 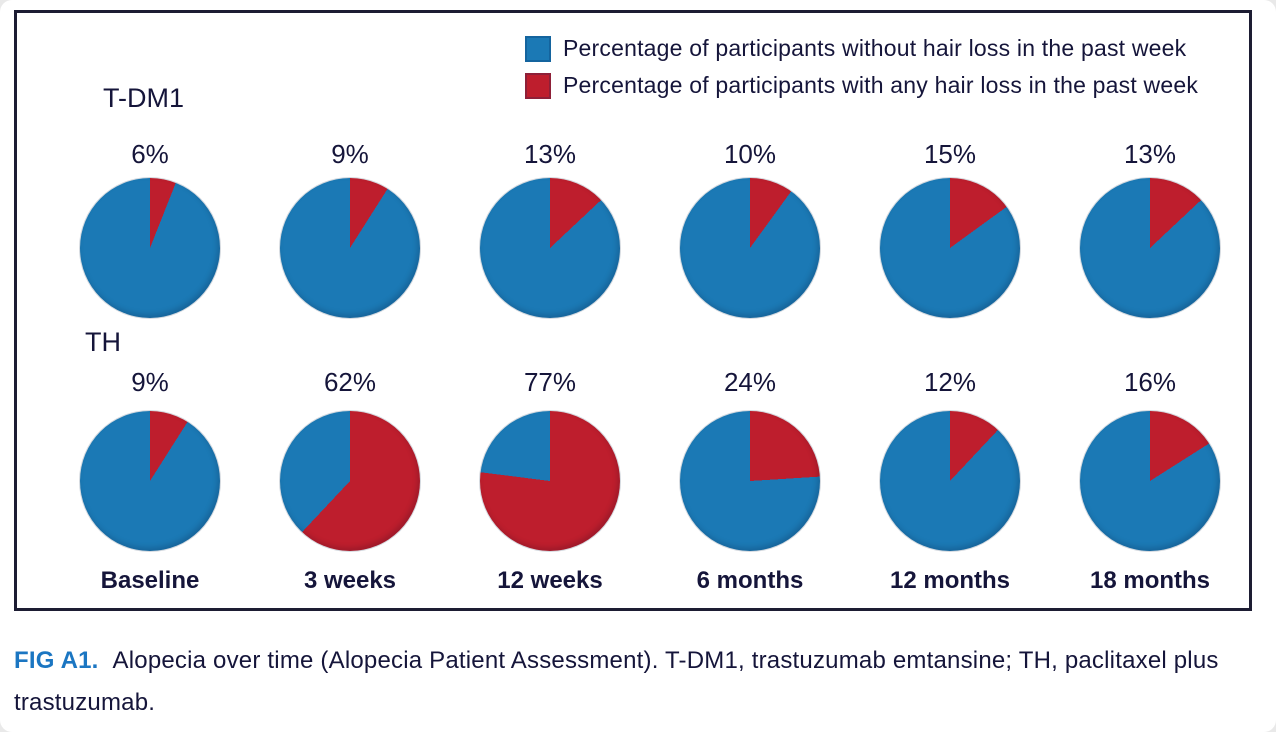 I want to click on blue-swatch-icon, so click(x=538, y=48).